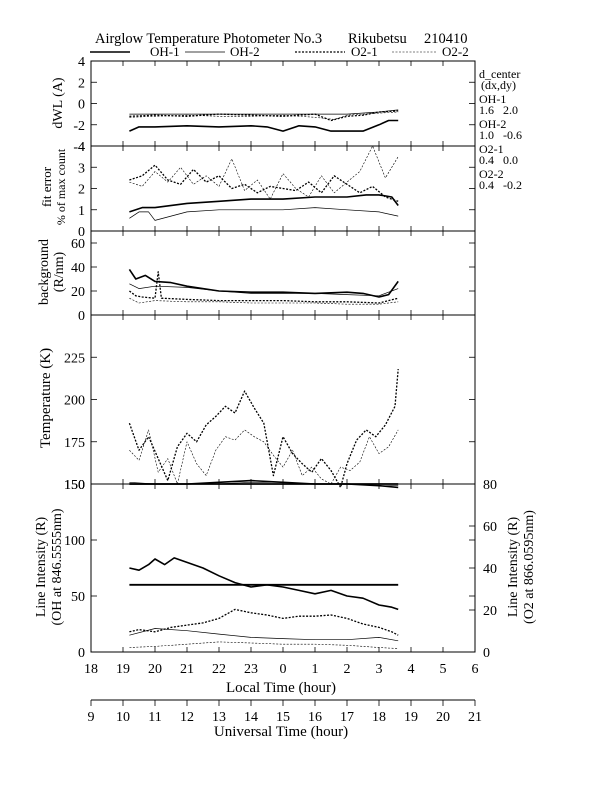 The width and height of the screenshot is (612, 792). Describe the element at coordinates (78, 597) in the screenshot. I see `y-tick-label: 50` at that location.